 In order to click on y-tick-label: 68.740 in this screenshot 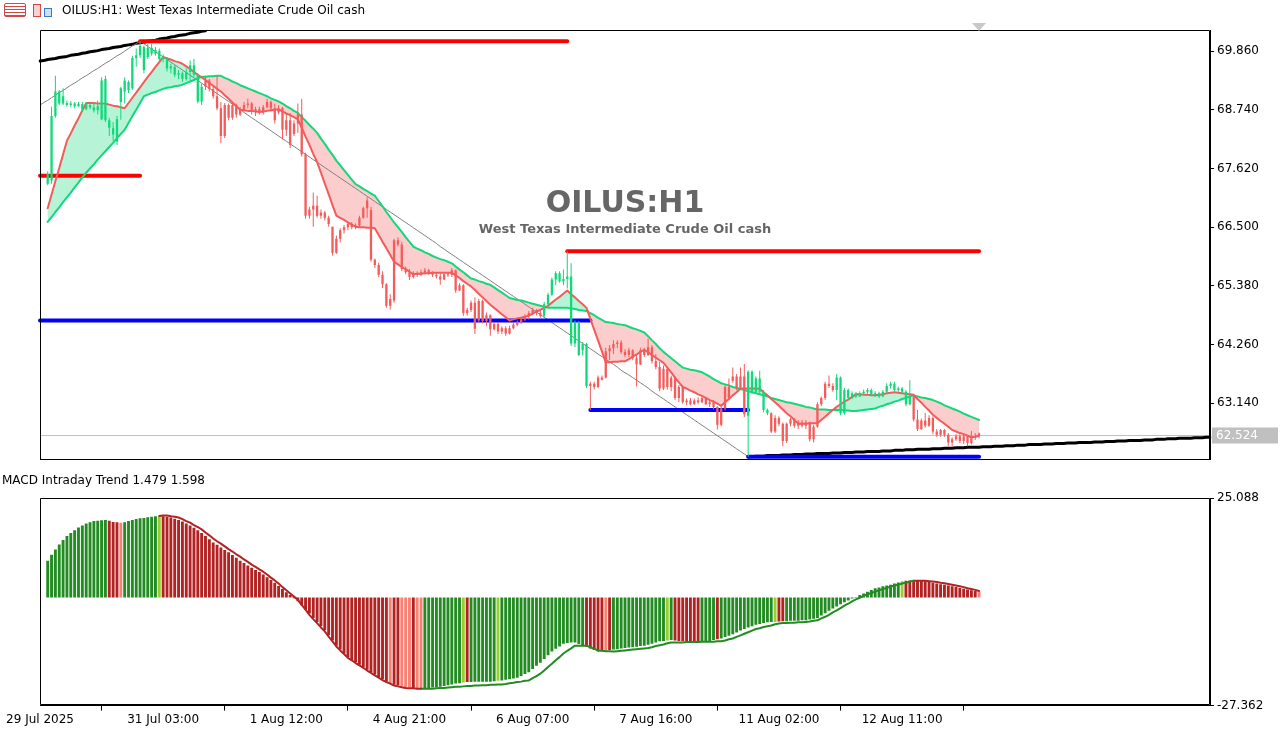, I will do `click(1238, 108)`.